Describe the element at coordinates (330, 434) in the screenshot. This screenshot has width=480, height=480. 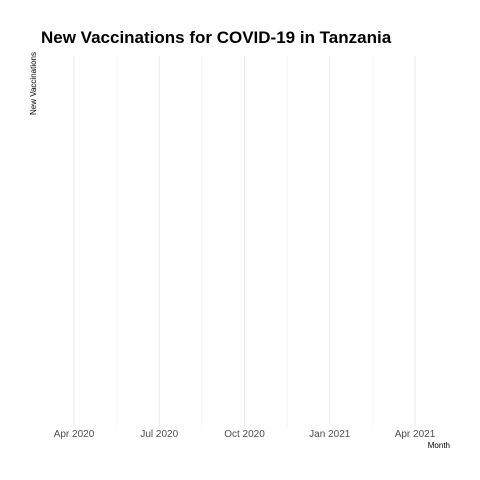
I see `x-tick-label: Jan 2021` at that location.